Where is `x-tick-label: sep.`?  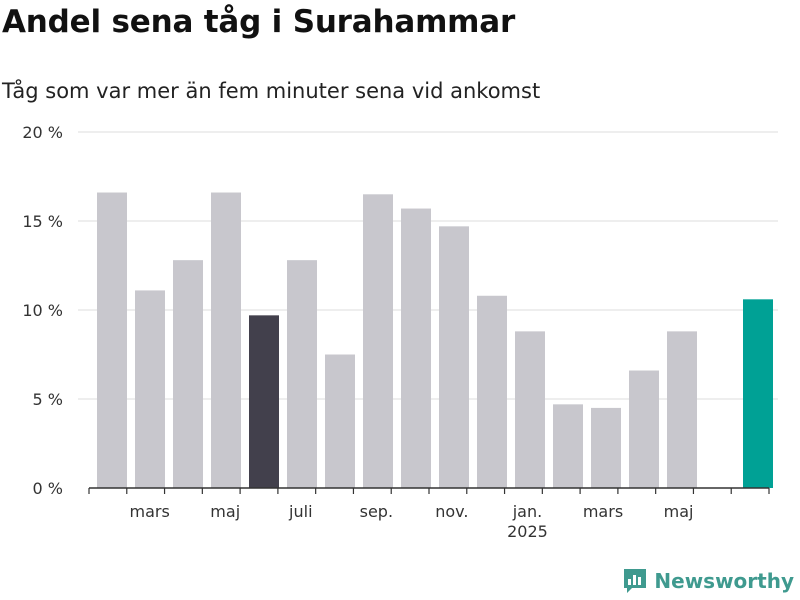 x-tick-label: sep. is located at coordinates (376, 511).